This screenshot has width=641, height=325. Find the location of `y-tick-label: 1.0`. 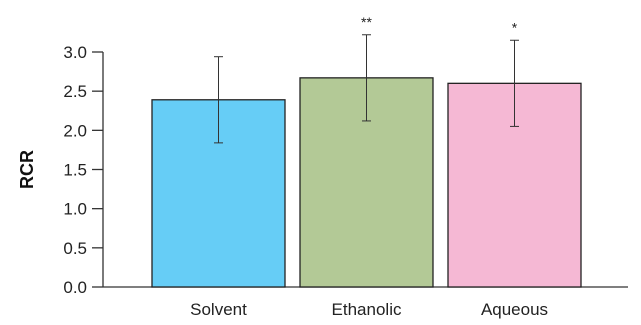

y-tick-label: 1.0 is located at coordinates (75, 209).